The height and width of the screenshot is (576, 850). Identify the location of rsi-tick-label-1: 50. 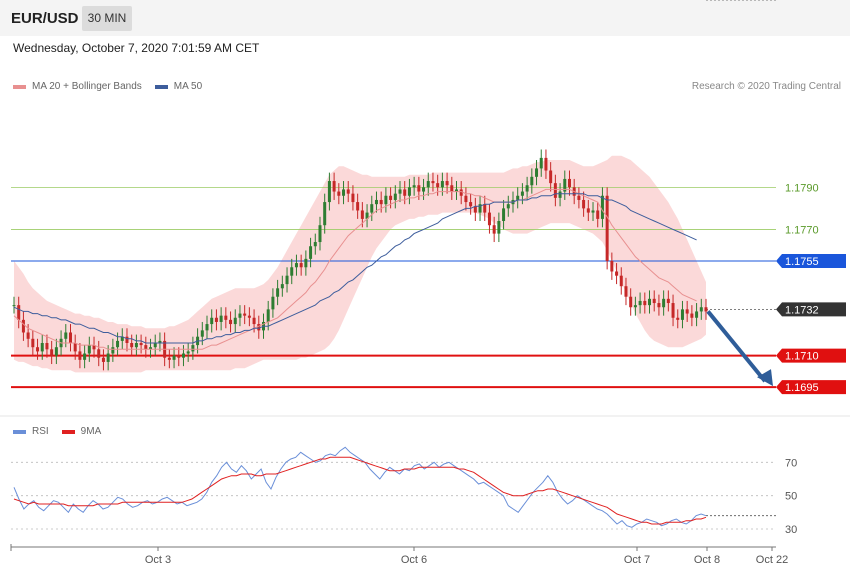
(791, 497).